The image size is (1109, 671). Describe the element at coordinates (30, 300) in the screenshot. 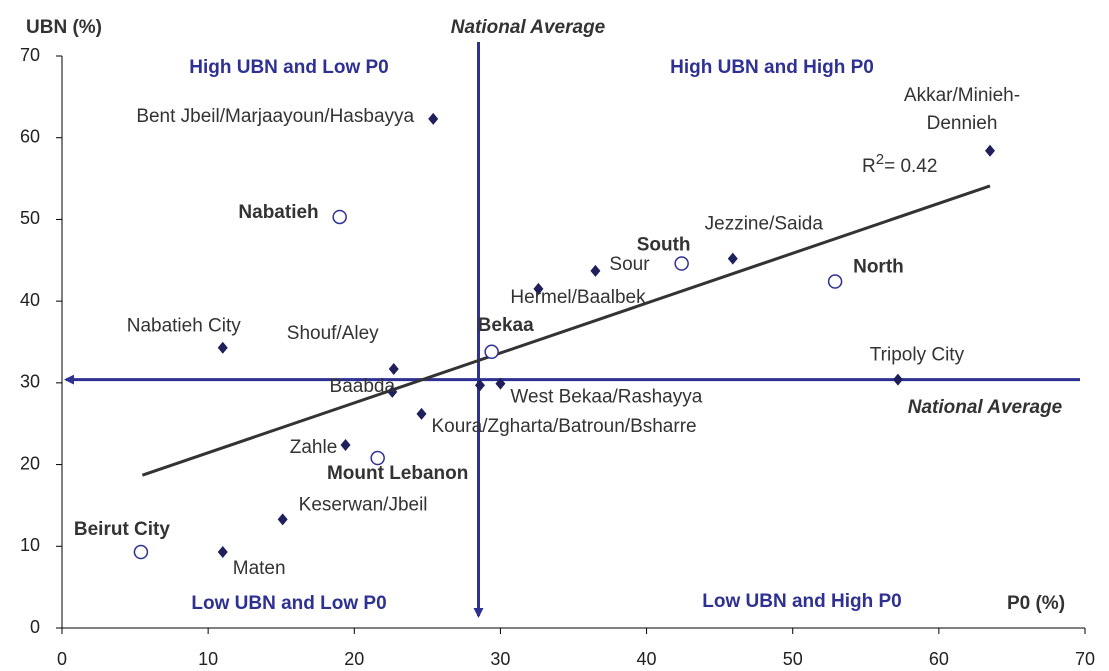

I see `y-tick-label: 40` at that location.